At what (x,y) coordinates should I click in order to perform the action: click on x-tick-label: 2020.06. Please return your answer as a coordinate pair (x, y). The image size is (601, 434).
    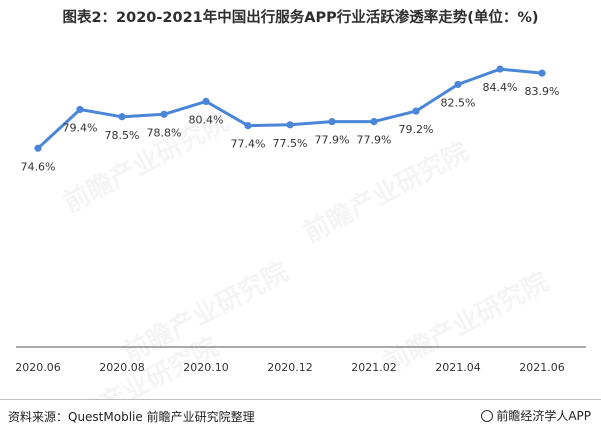
    Looking at the image, I should click on (38, 367).